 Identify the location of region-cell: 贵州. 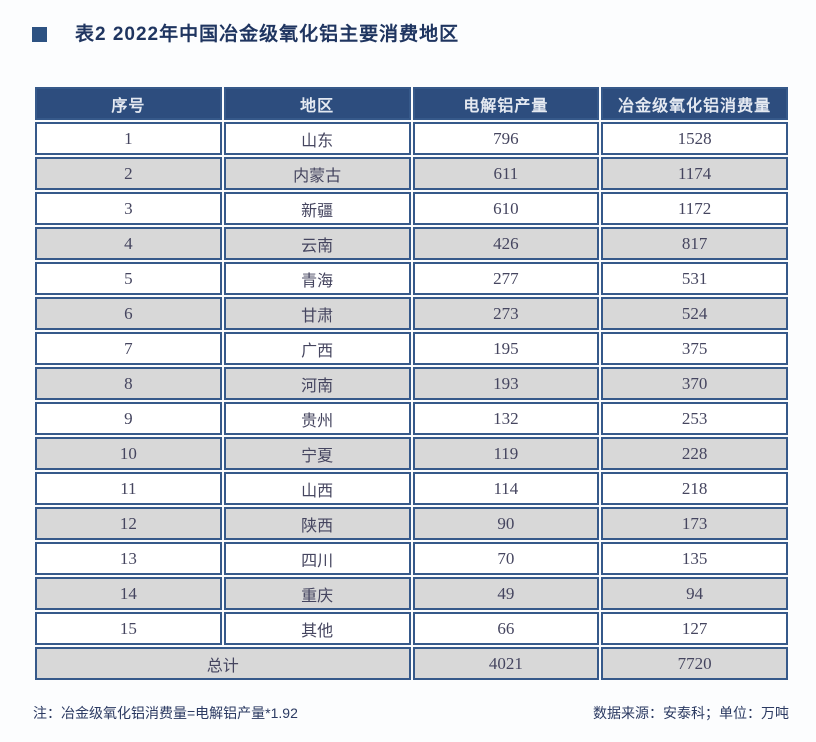
(317, 418).